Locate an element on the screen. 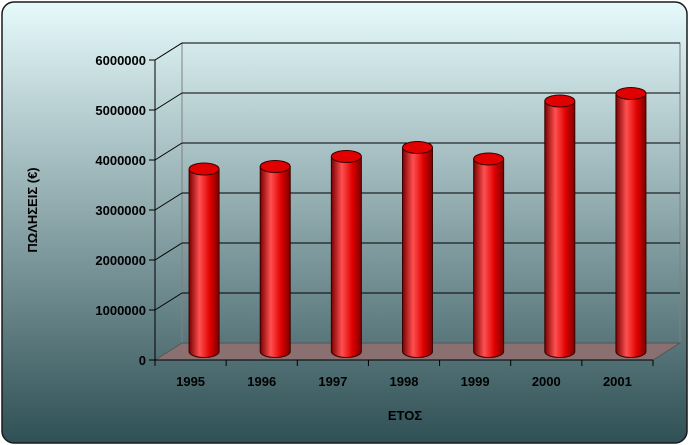  x-tick-label: 1999 is located at coordinates (475, 381).